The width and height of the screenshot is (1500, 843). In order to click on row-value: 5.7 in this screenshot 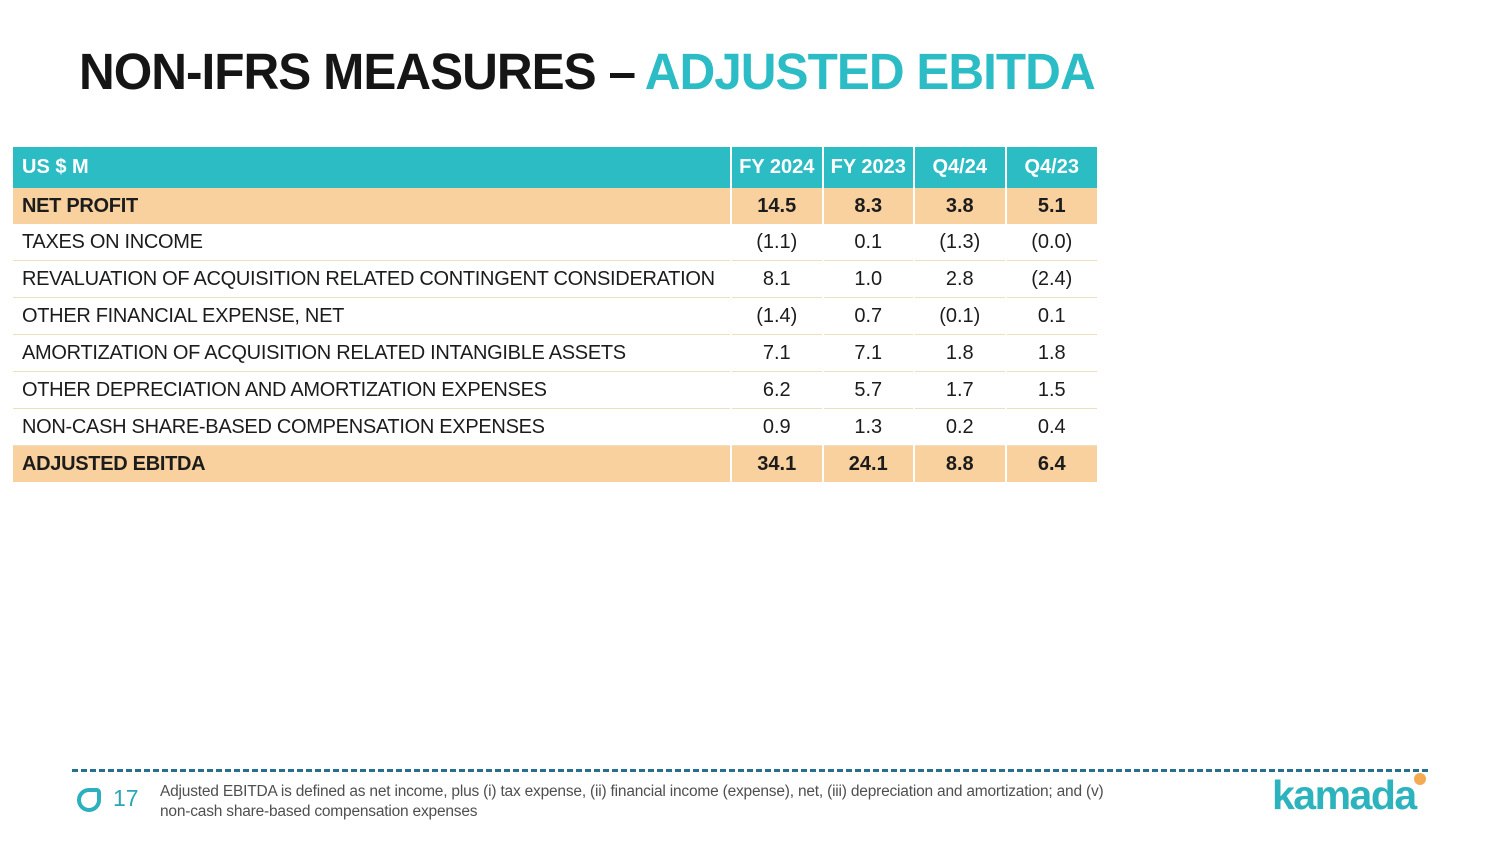, I will do `click(867, 390)`.